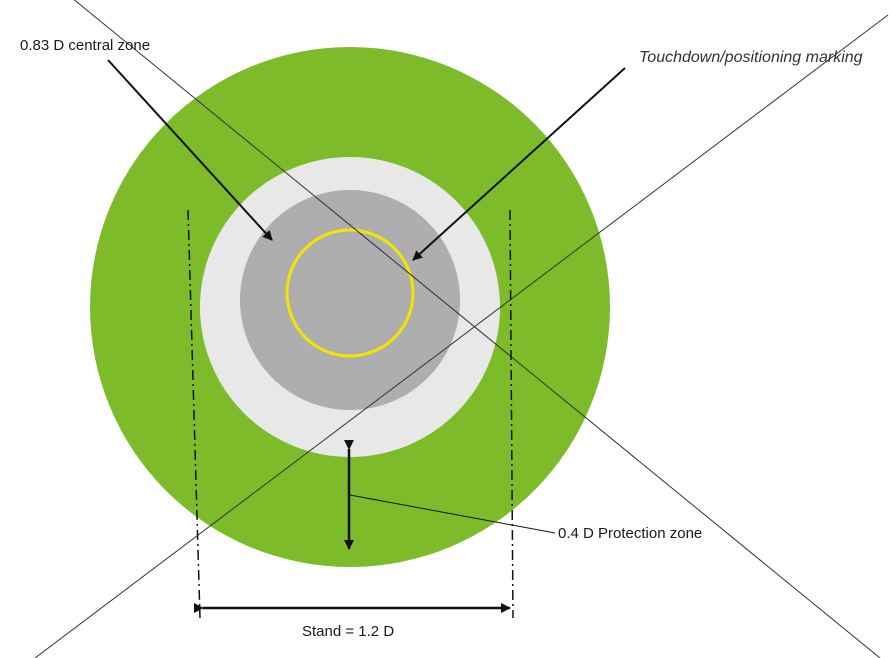 The height and width of the screenshot is (658, 890). Describe the element at coordinates (350, 293) in the screenshot. I see `touchdown-marking-circle` at that location.